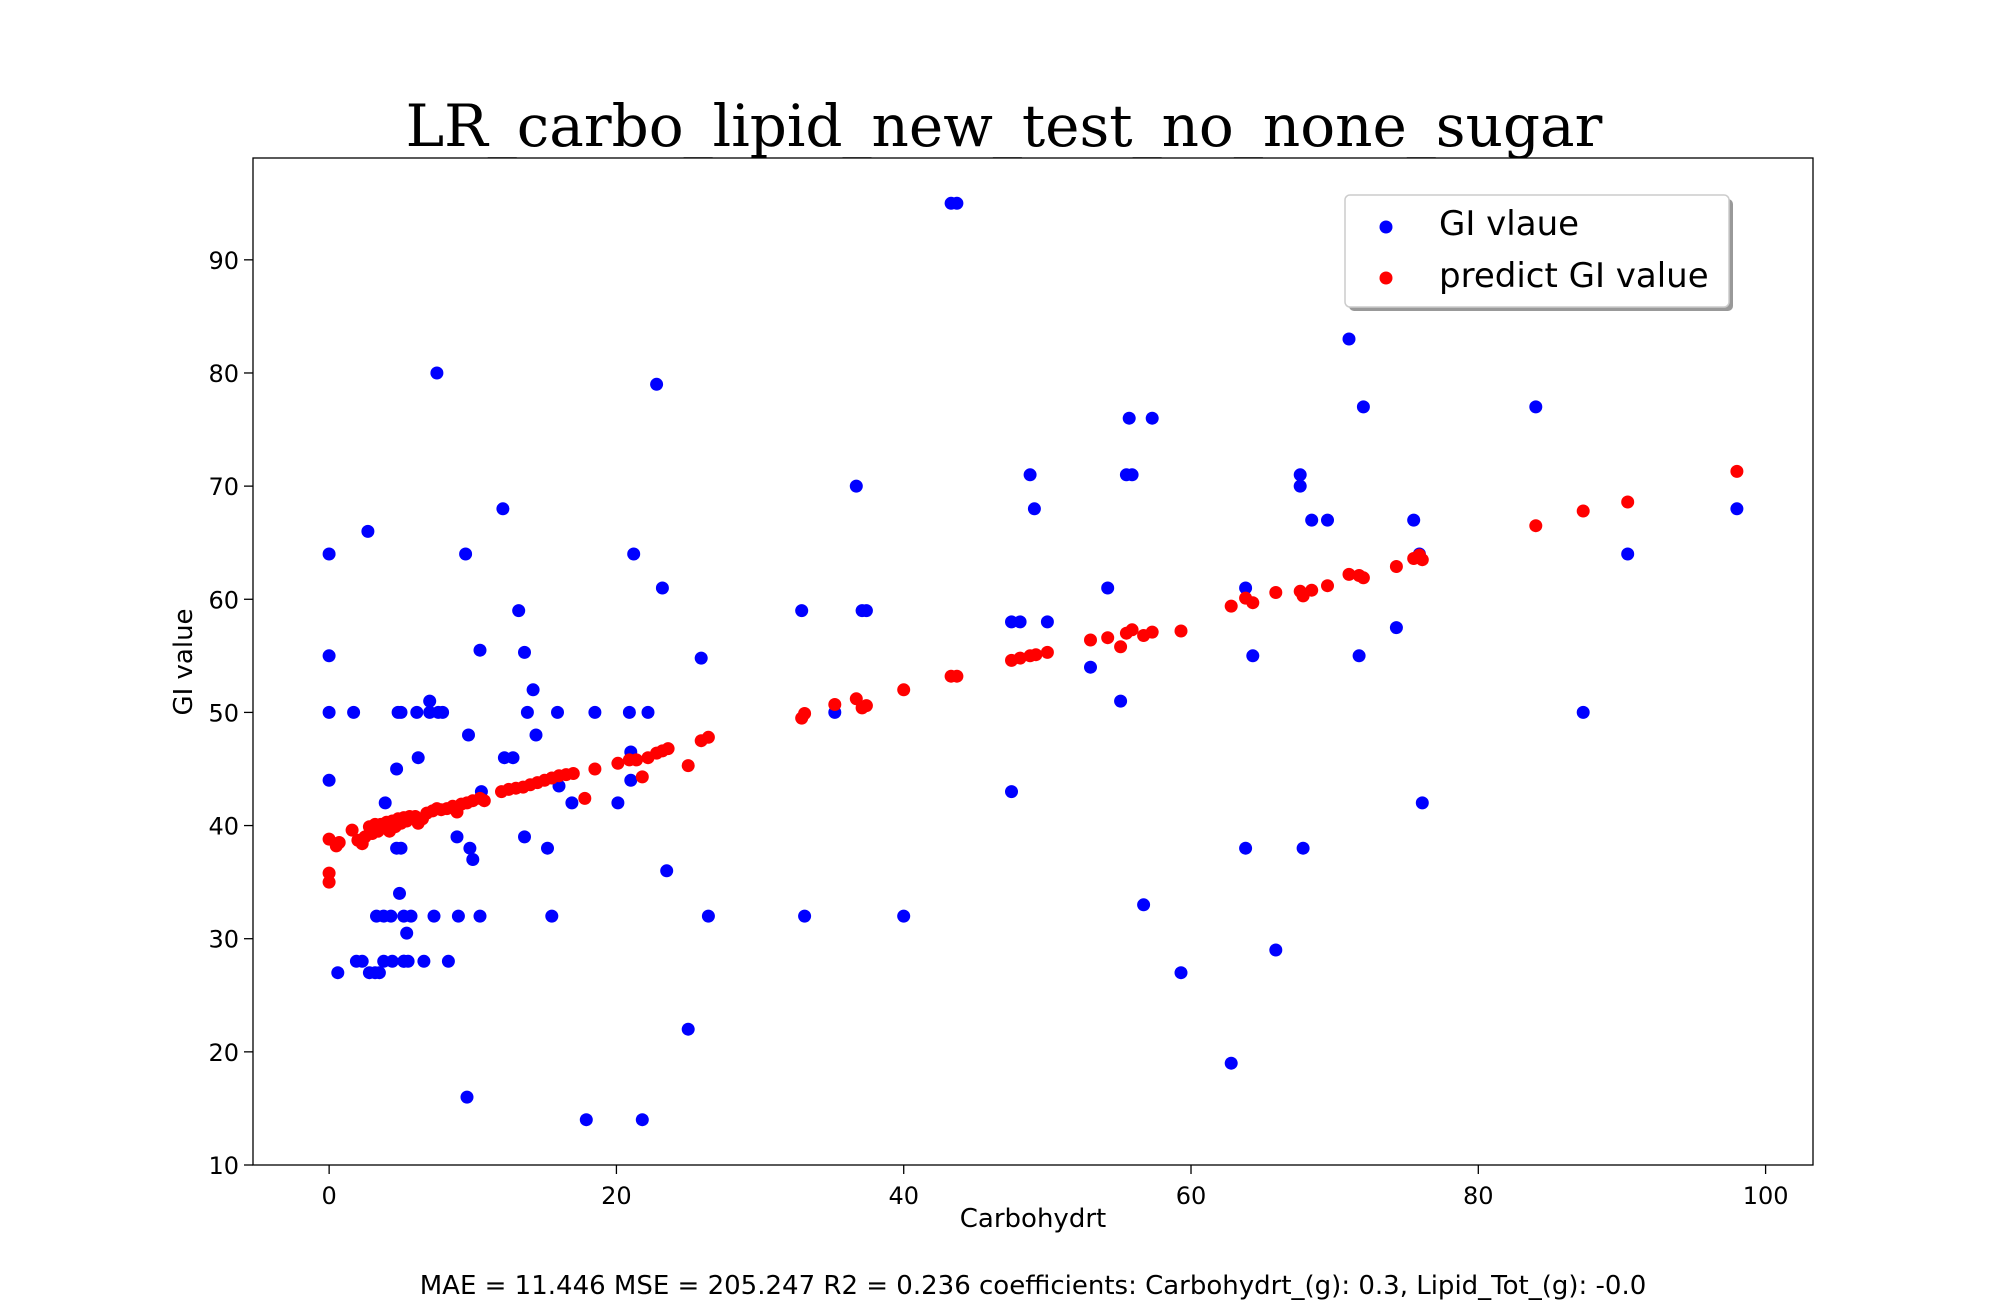  What do you see at coordinates (1386, 278) in the screenshot?
I see `legend-marker-predict-gi-value` at bounding box center [1386, 278].